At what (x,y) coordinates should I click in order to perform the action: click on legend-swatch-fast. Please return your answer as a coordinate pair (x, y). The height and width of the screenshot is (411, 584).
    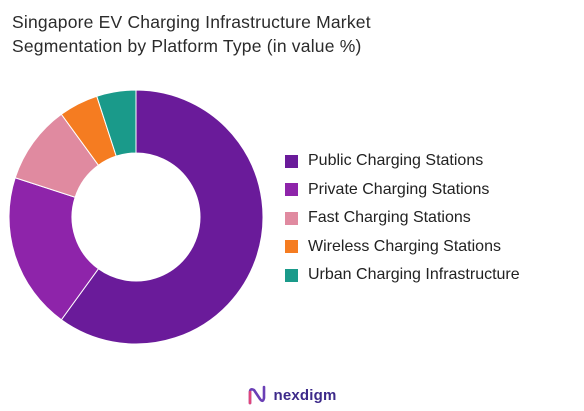
    Looking at the image, I should click on (291, 218).